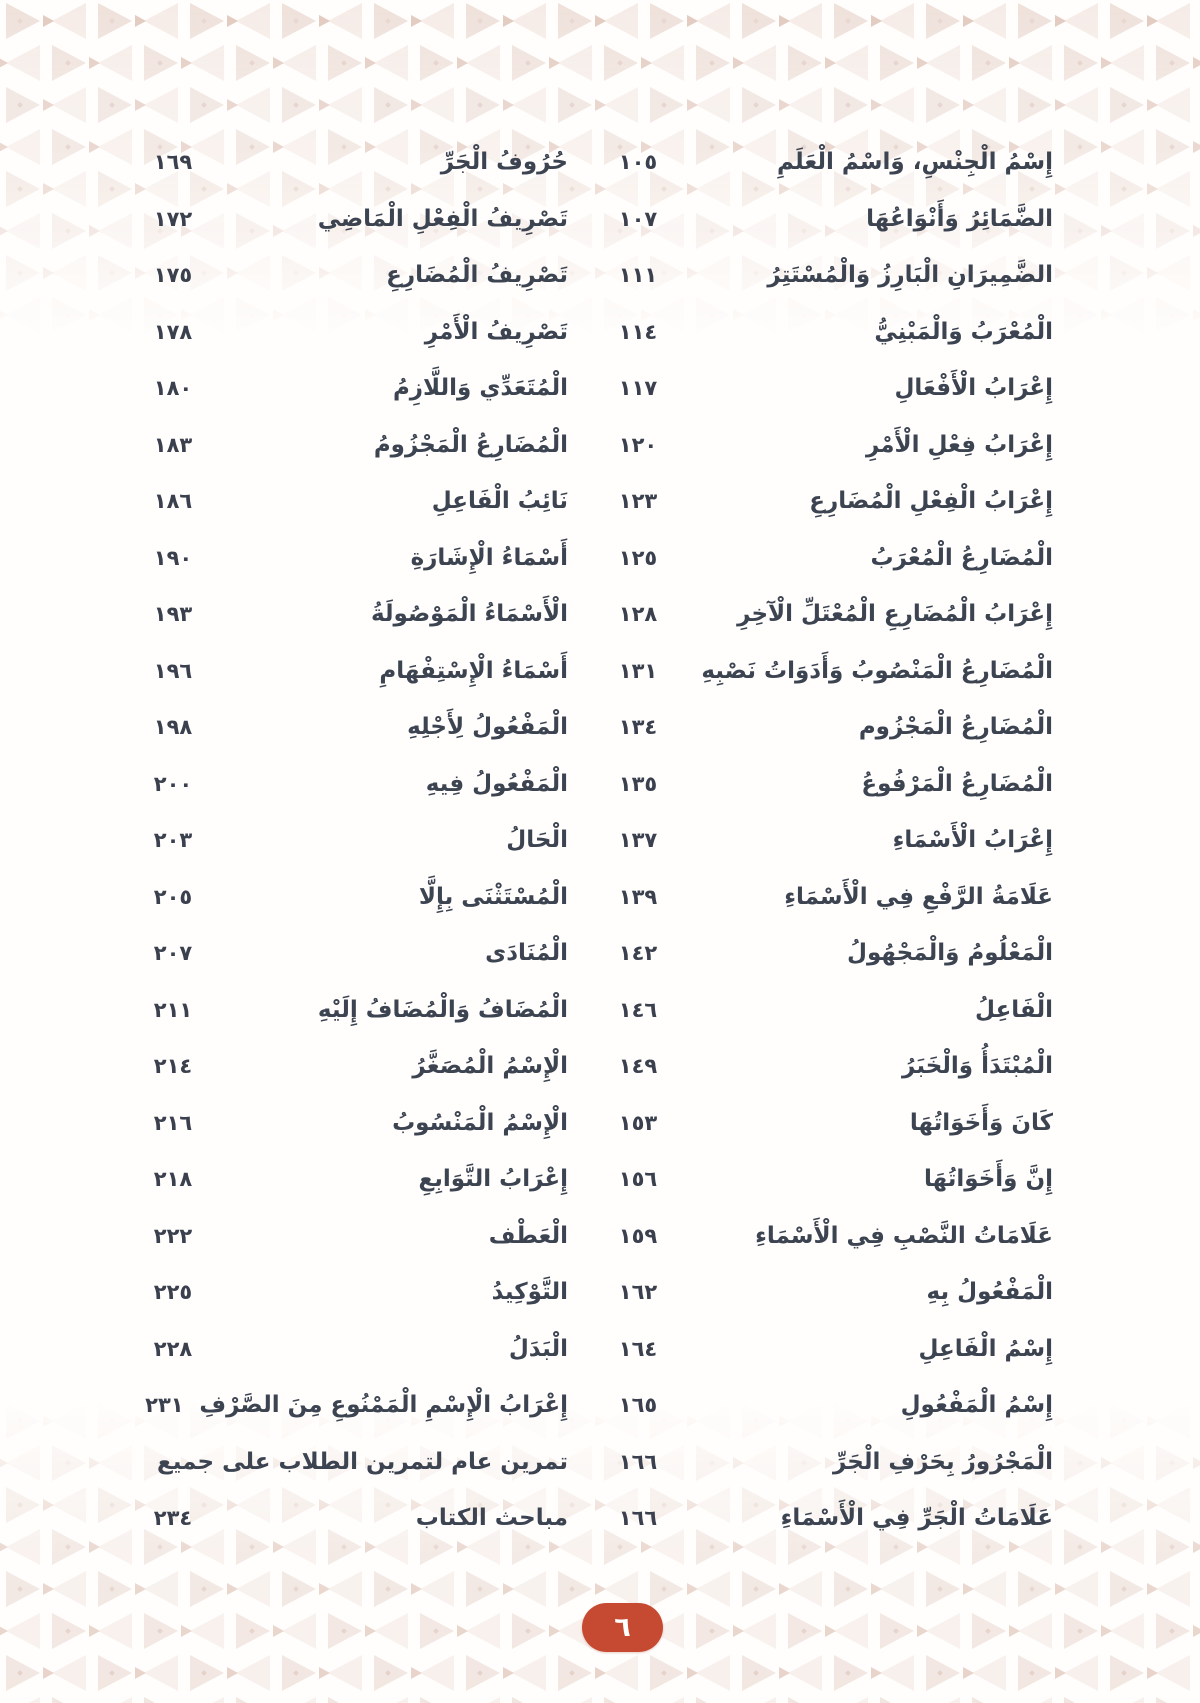 This screenshot has height=1703, width=1200. I want to click on toc-entry-title: تمرين عام لتمرين الطلاب على جميع, so click(362, 1461).